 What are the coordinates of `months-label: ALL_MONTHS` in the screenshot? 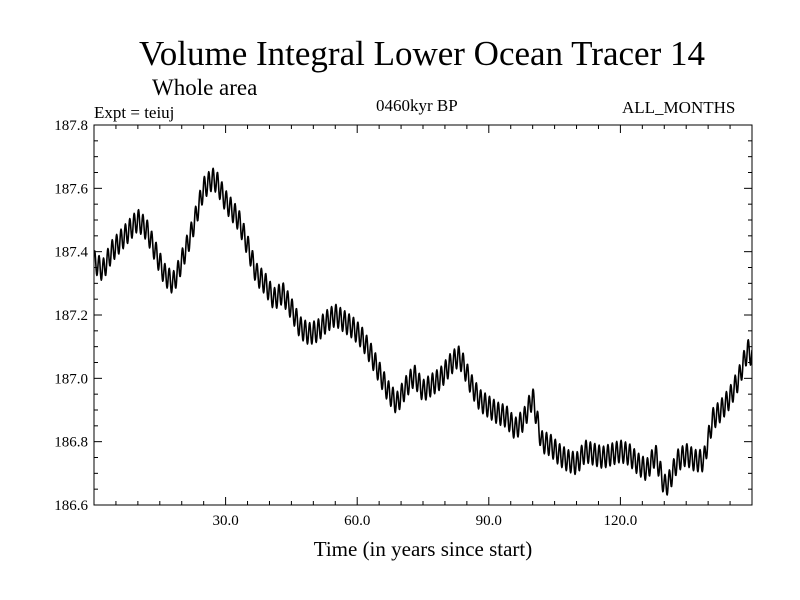 It's located at (679, 107).